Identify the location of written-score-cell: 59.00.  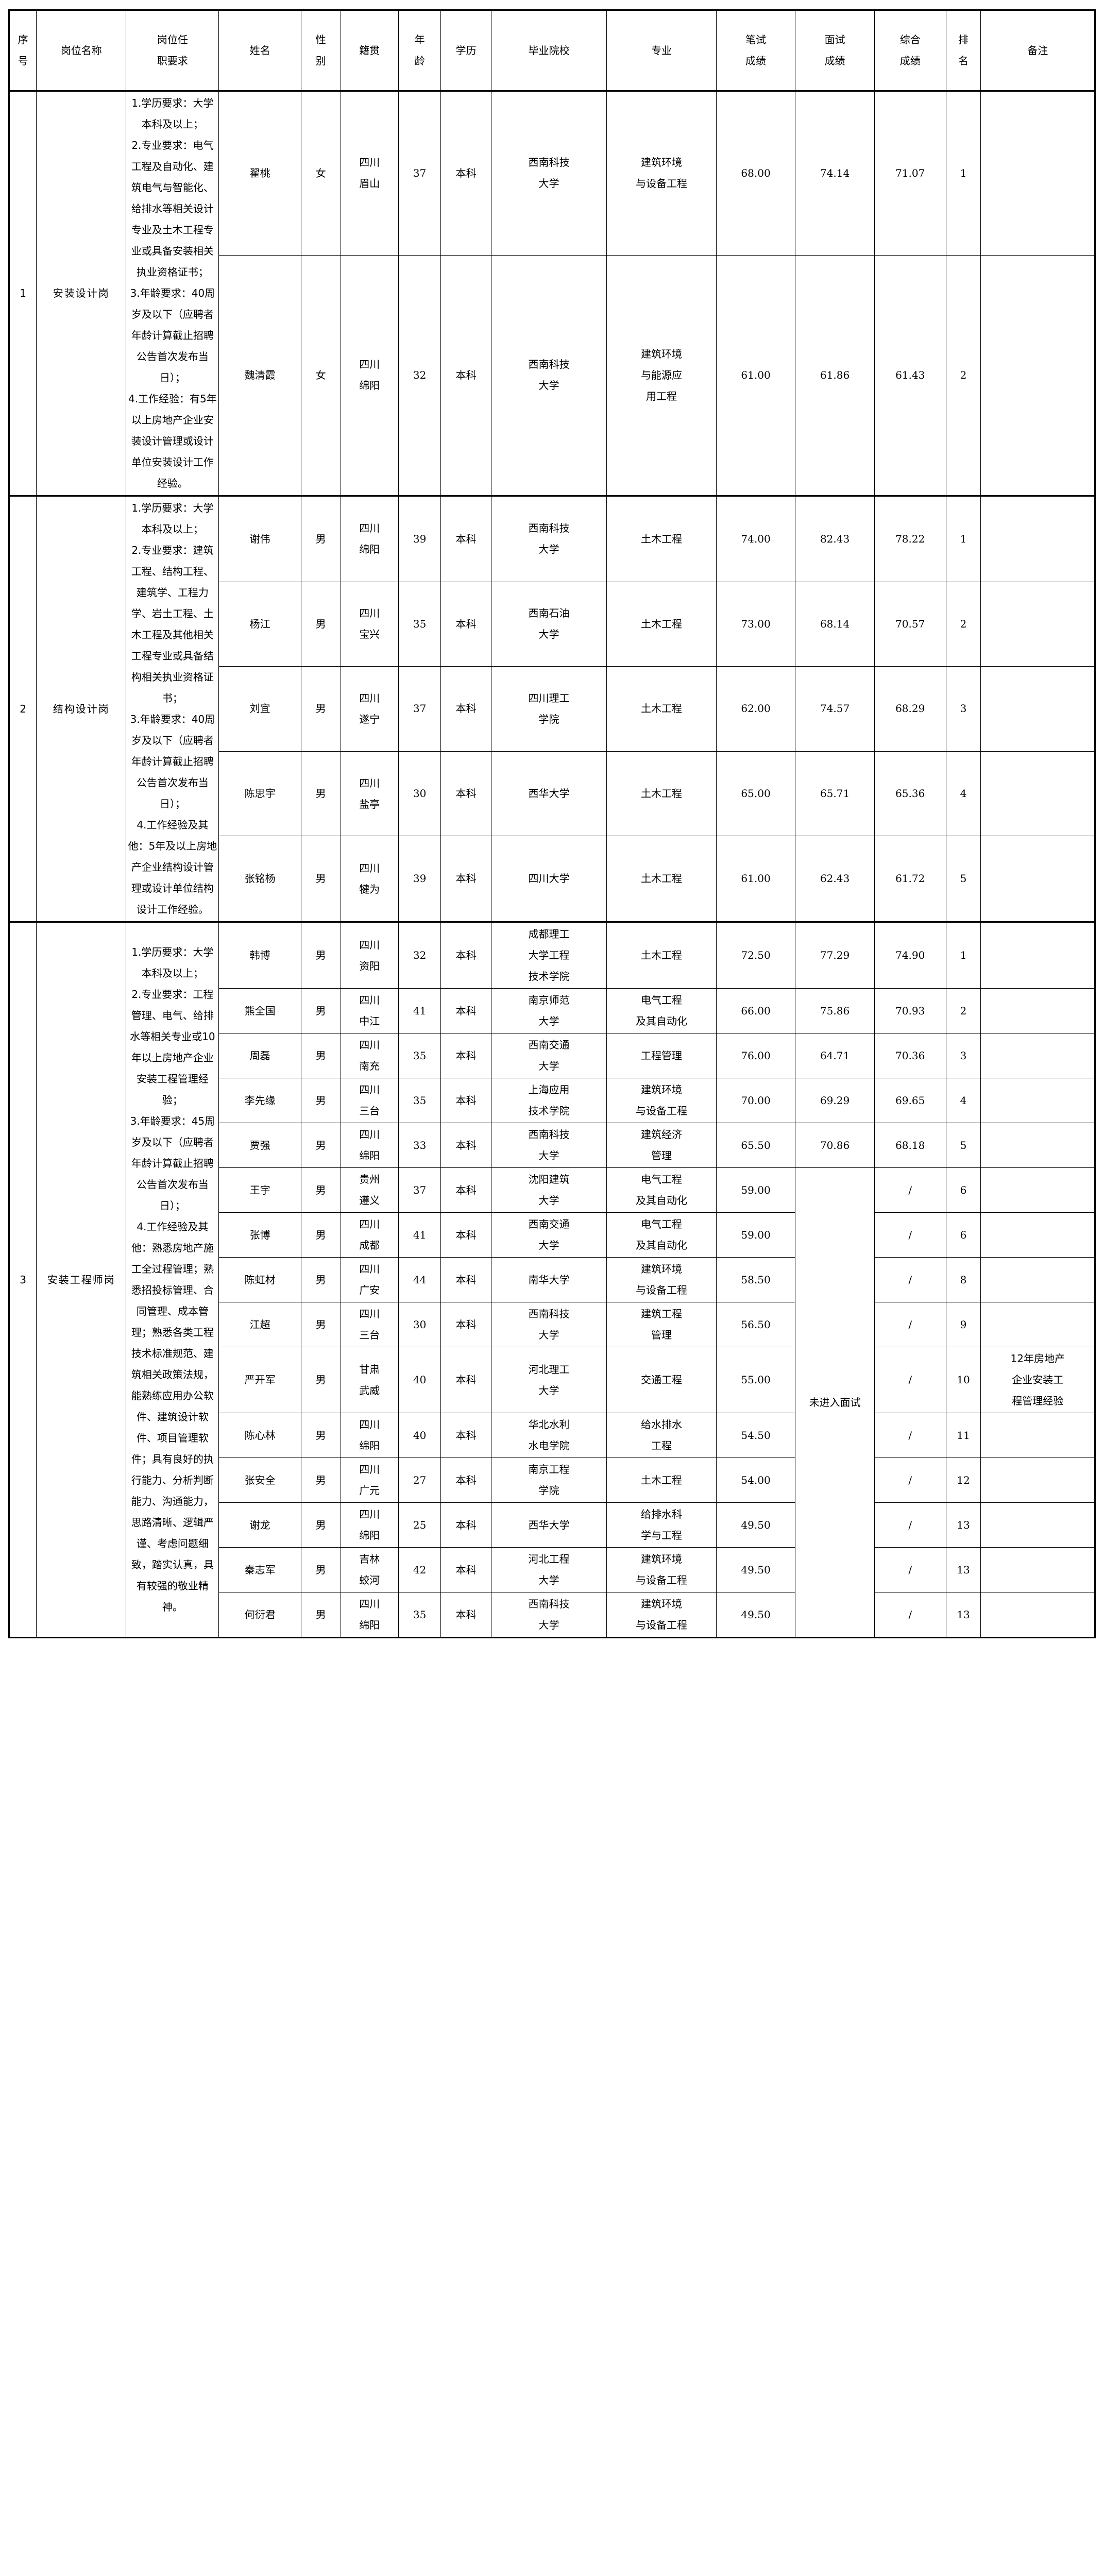
(756, 1235).